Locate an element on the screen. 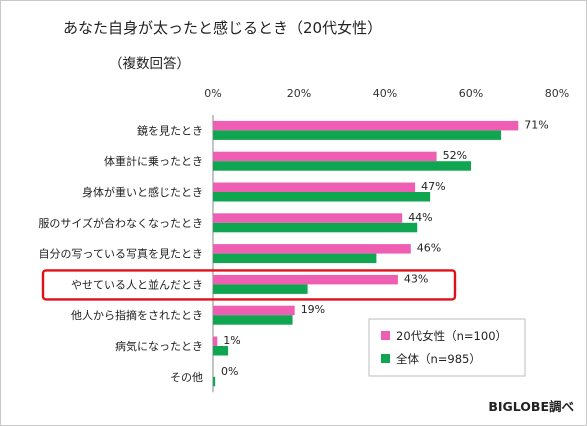 The height and width of the screenshot is (426, 587). category-label: 他人から指摘をされたとき is located at coordinates (137, 315).